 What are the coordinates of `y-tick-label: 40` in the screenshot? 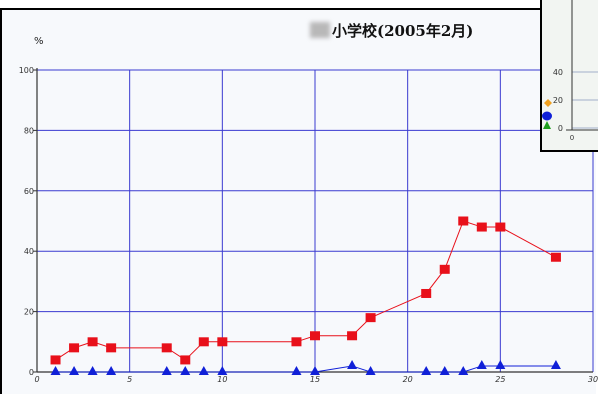 It's located at (29, 251).